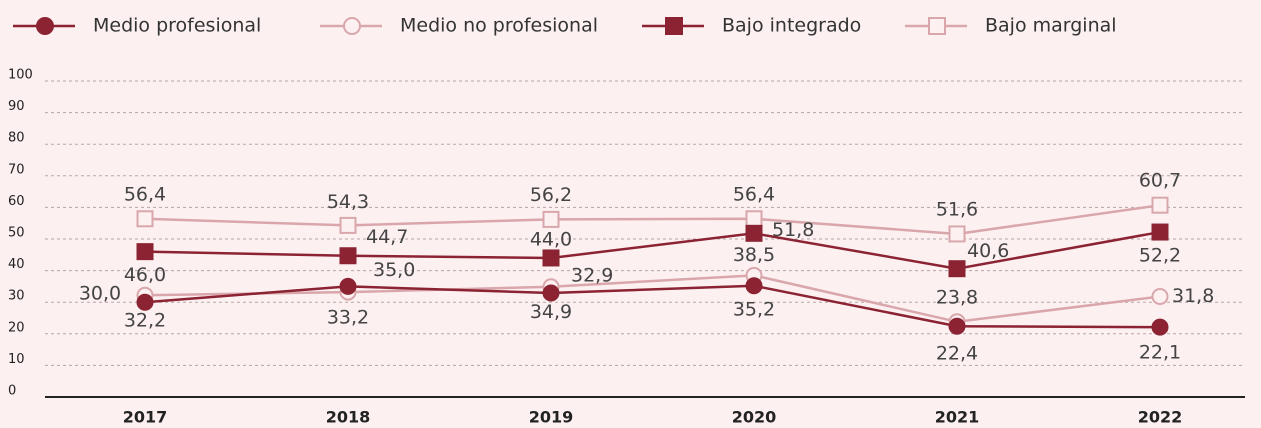 This screenshot has height=428, width=1261. I want to click on legend-label: Bajo integrado, so click(791, 26).